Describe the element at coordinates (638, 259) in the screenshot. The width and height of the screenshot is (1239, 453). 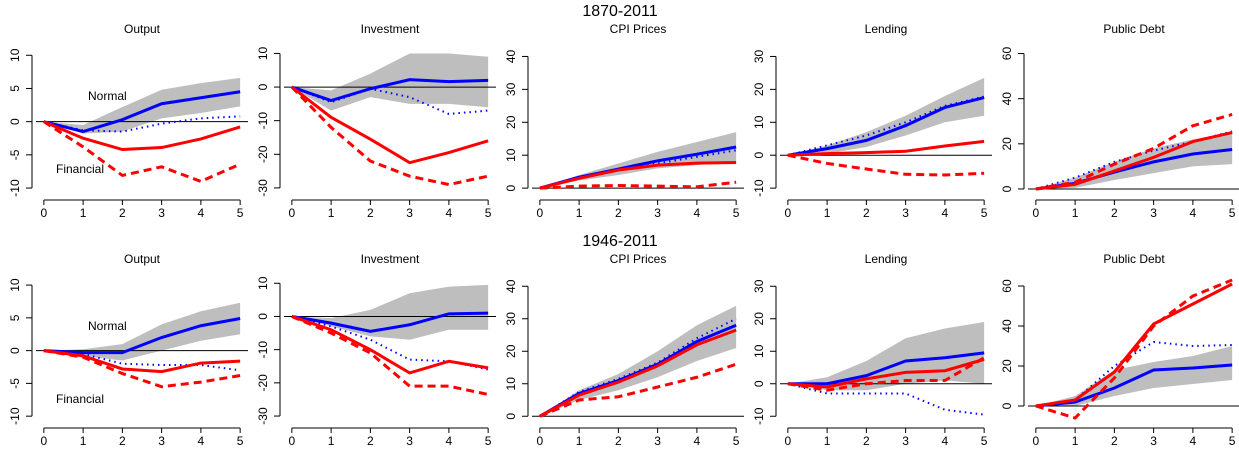
I see `panel-title: CPI Prices` at that location.